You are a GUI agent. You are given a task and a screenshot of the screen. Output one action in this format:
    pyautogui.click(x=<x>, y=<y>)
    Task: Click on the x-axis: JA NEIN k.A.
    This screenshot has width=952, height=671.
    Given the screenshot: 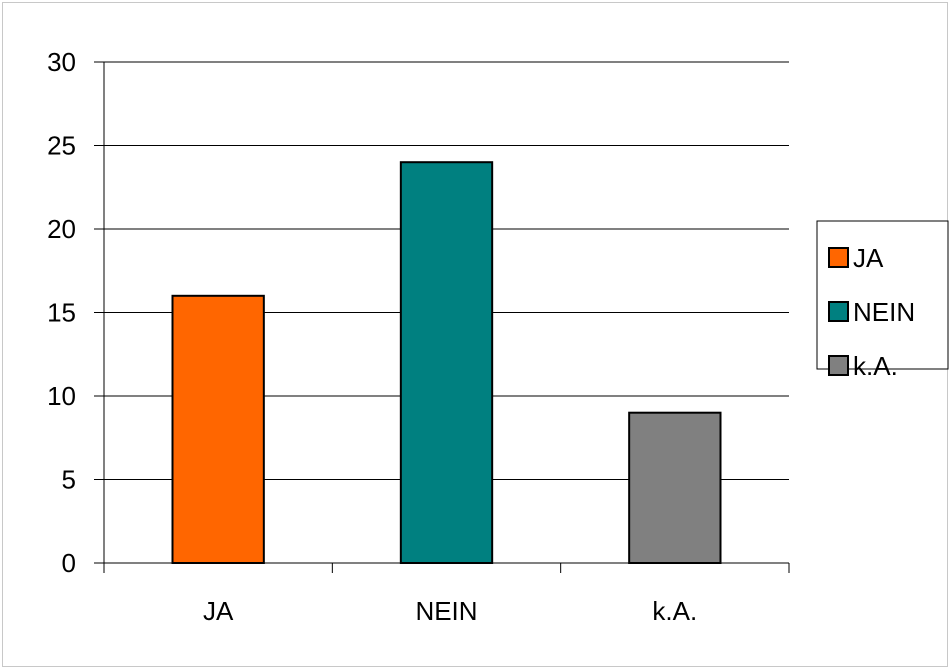 What is the action you would take?
    pyautogui.click(x=446, y=594)
    